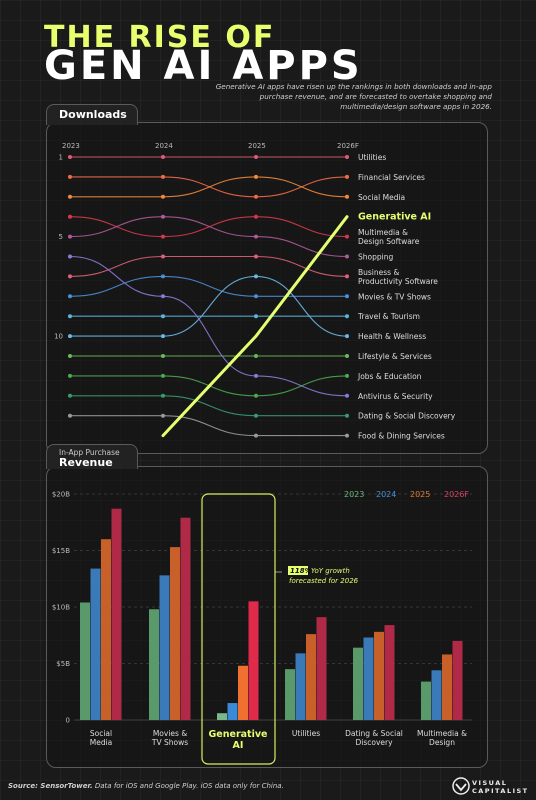 This screenshot has width=536, height=800. Describe the element at coordinates (95, 644) in the screenshot. I see `bar-social-media-2024` at that location.